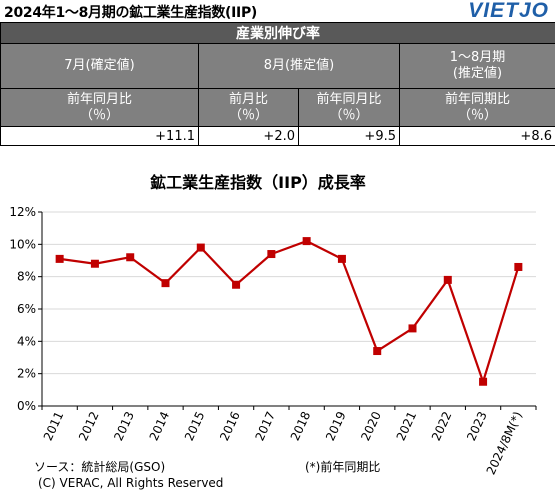  I want to click on x-tick-label: 2017, so click(265, 426).